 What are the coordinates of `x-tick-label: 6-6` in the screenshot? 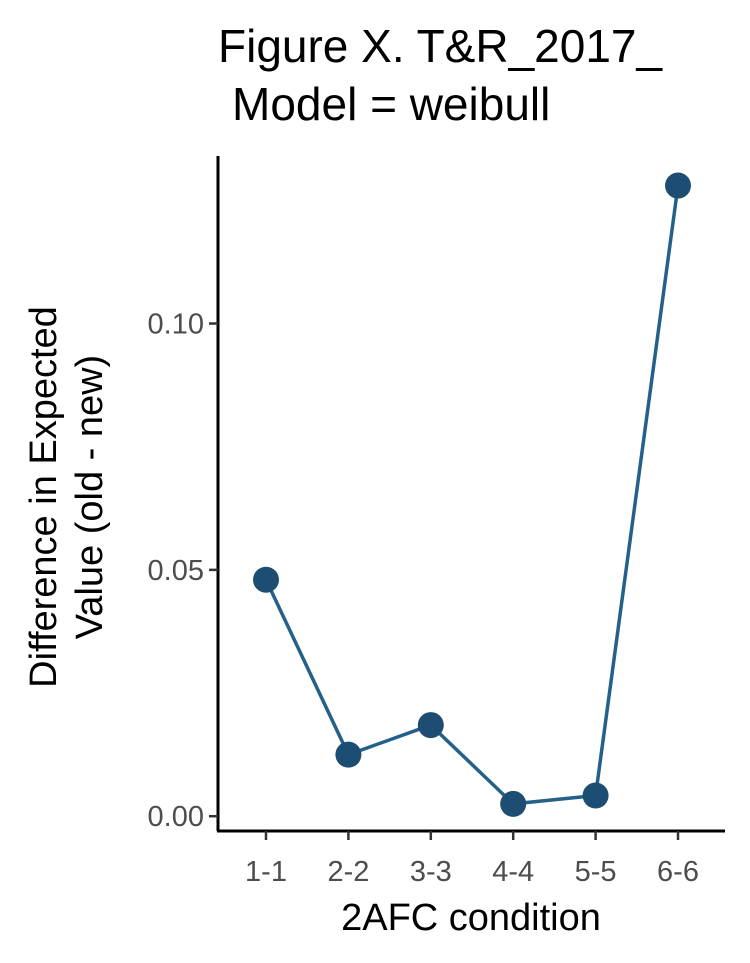 It's located at (678, 872).